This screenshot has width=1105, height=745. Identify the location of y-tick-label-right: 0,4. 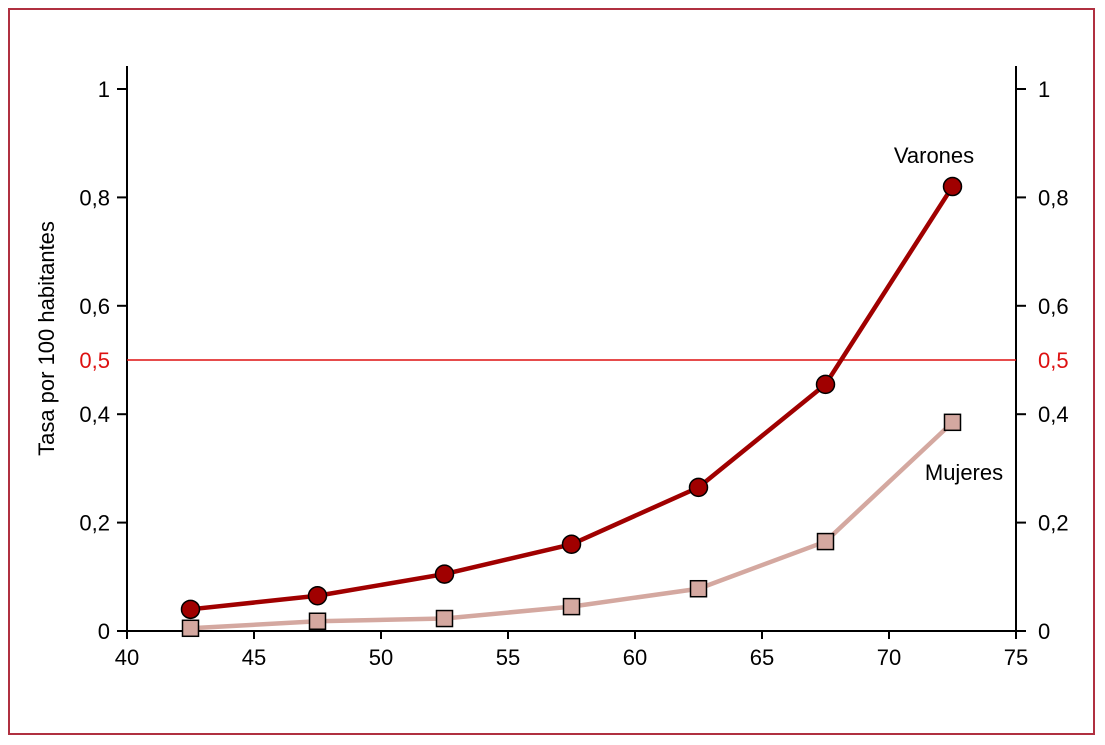
(1053, 414).